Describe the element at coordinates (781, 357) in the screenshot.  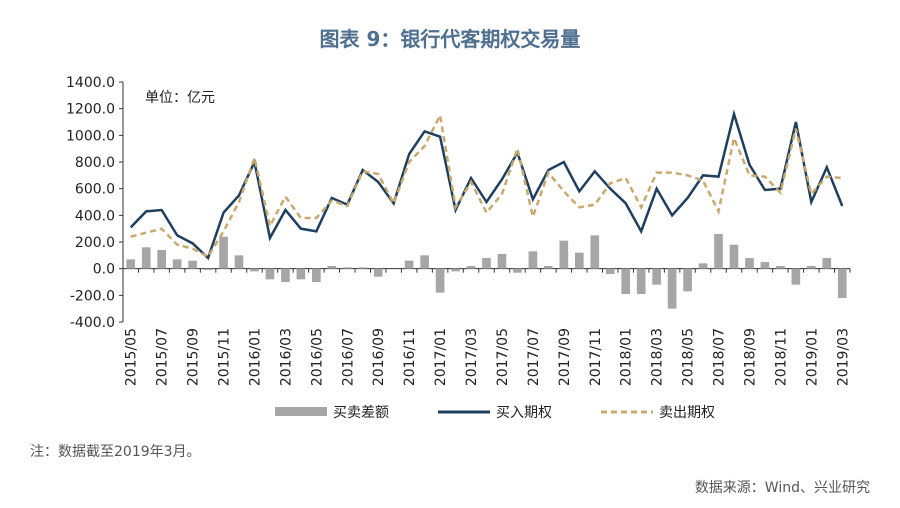
I see `x-tick-label: 2018/11` at that location.